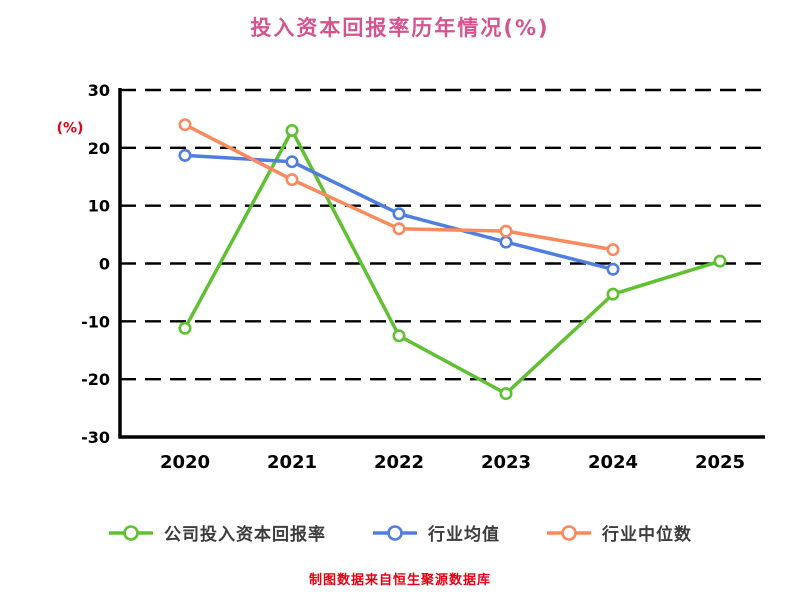  I want to click on legend-label-industry-median: 行业中位数, so click(647, 535).